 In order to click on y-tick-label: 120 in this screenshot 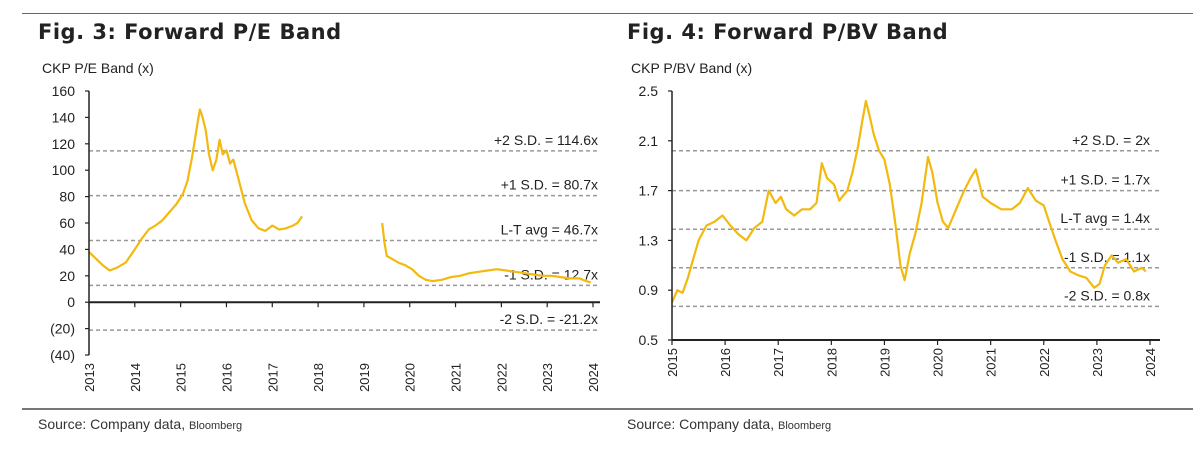, I will do `click(64, 144)`.